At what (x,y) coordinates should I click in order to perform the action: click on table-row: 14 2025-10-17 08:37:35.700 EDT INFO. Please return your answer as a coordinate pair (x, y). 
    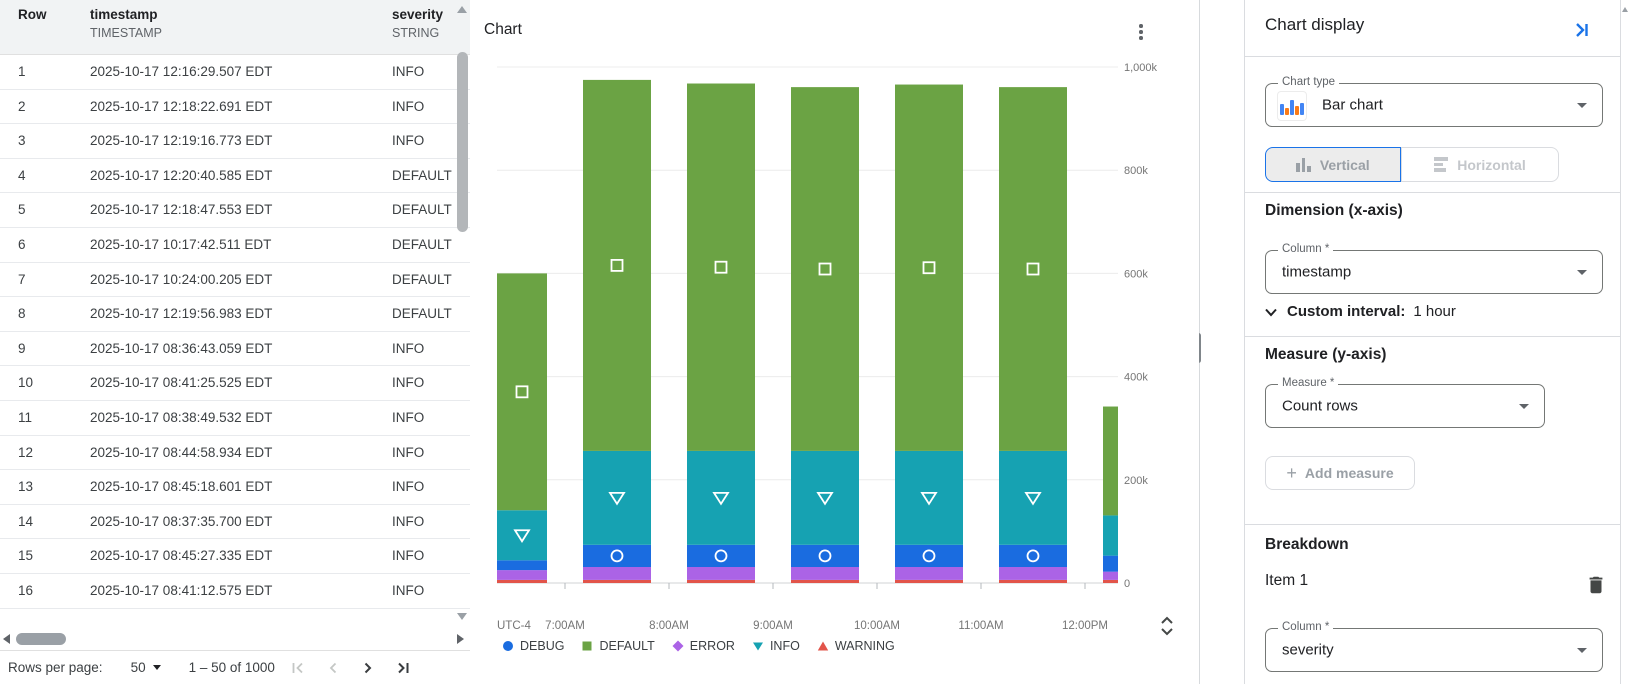
    Looking at the image, I should click on (235, 522).